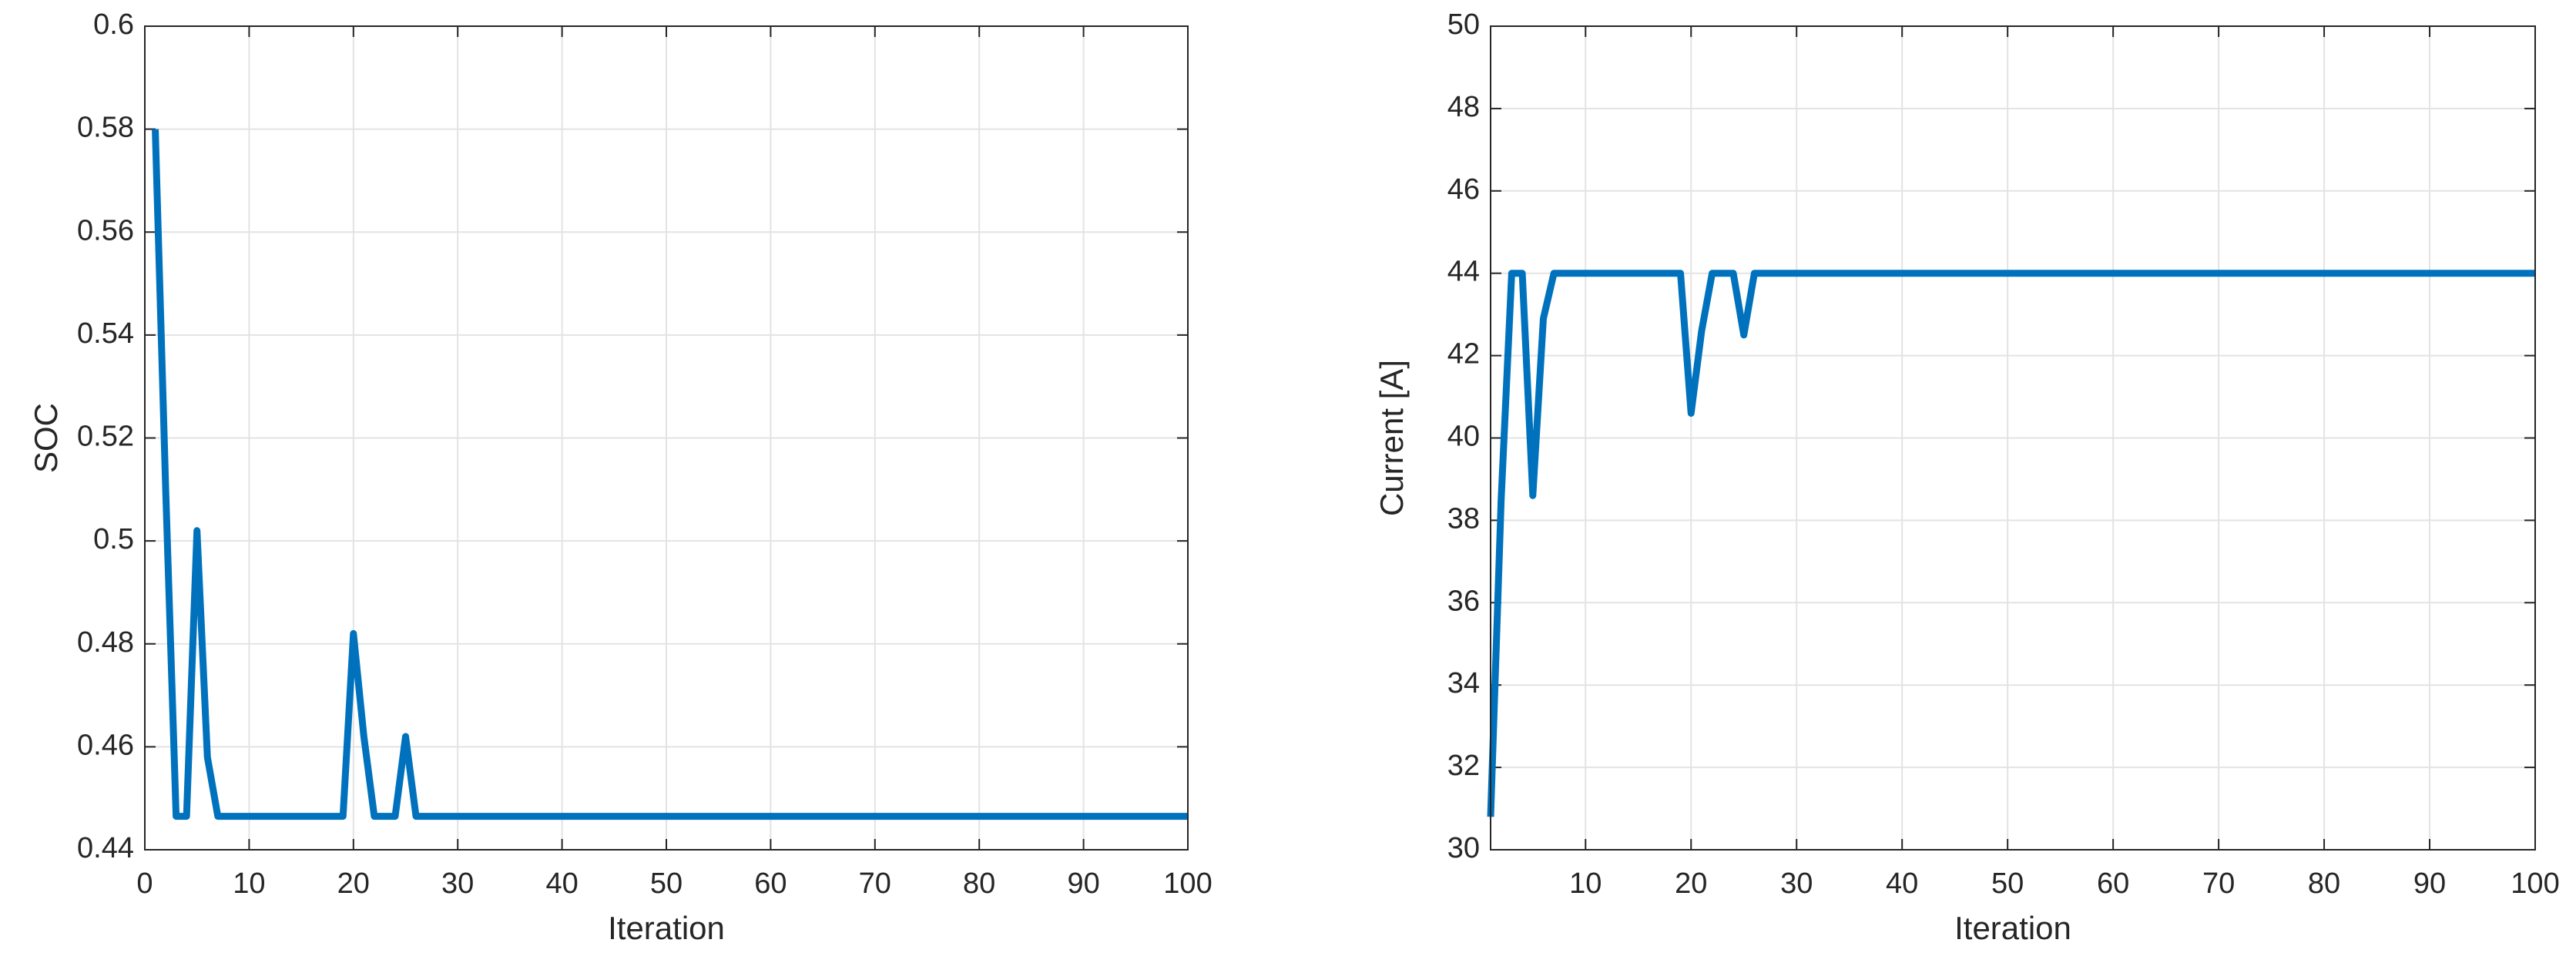  Describe the element at coordinates (113, 24) in the screenshot. I see `y-tick-label: 0.6` at that location.